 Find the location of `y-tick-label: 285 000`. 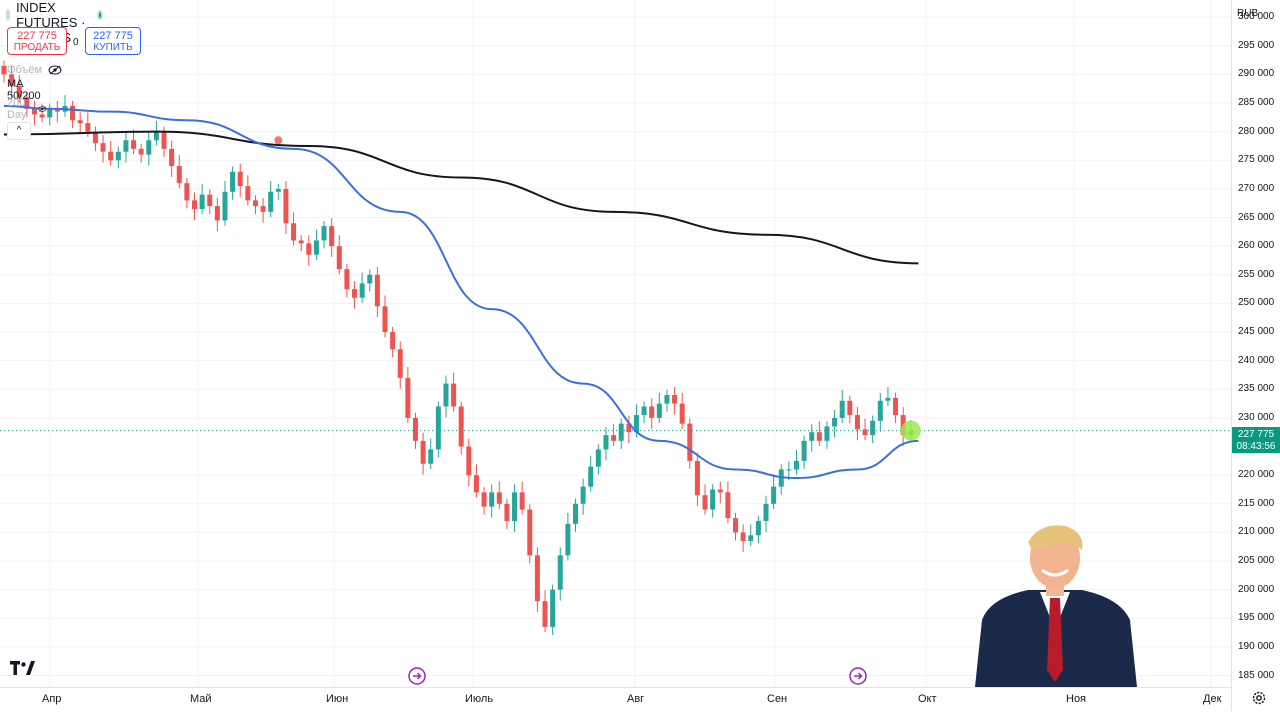

y-tick-label: 285 000 is located at coordinates (1256, 103).